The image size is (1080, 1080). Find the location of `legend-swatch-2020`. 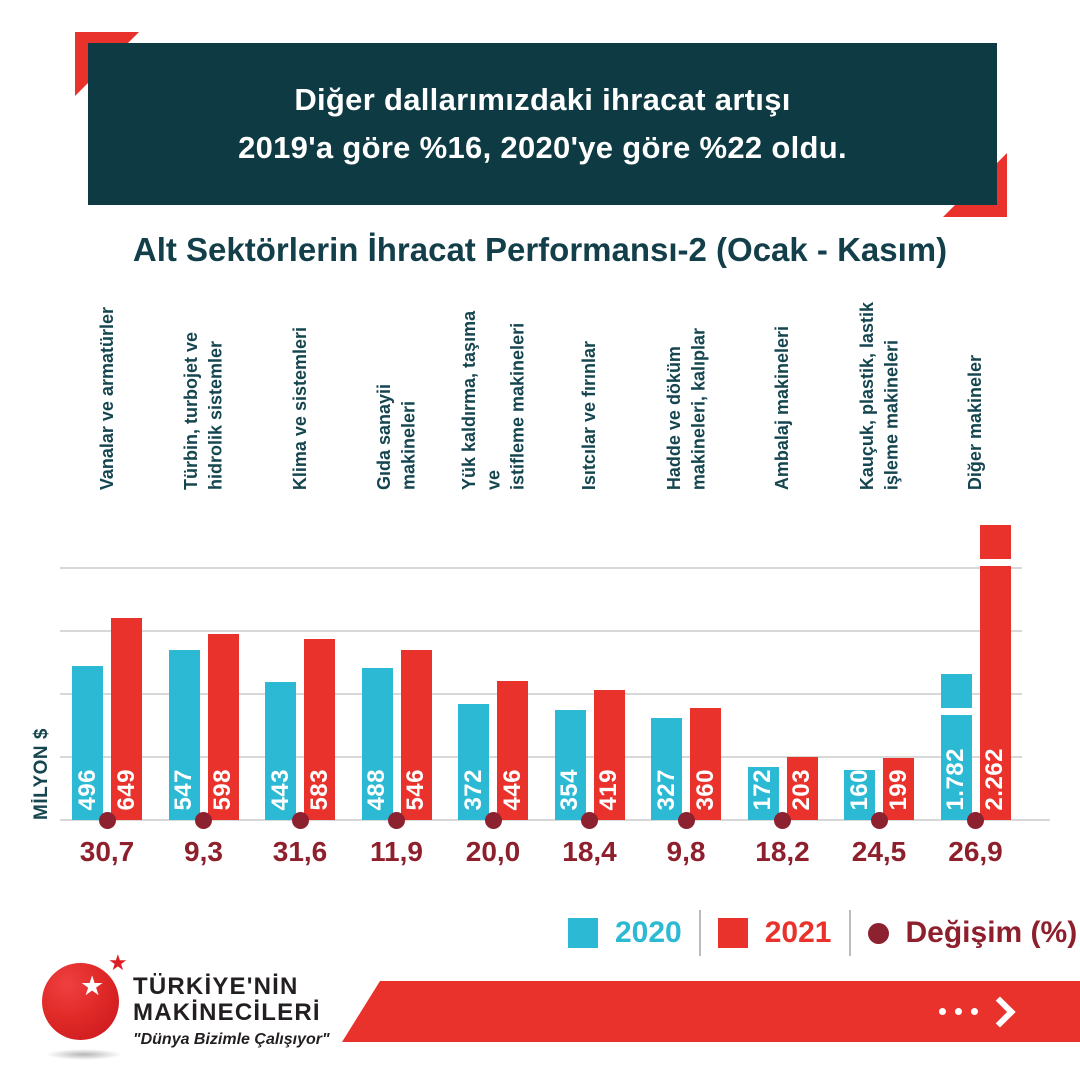

legend-swatch-2020 is located at coordinates (583, 933).